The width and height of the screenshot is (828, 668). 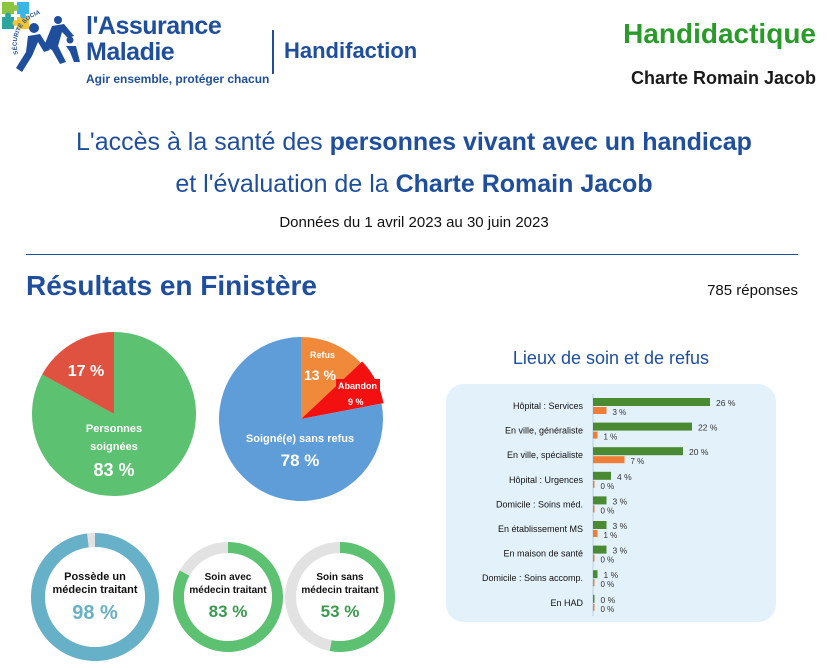 I want to click on places-chart-title: Lieux de soin et de refus, so click(x=611, y=358).